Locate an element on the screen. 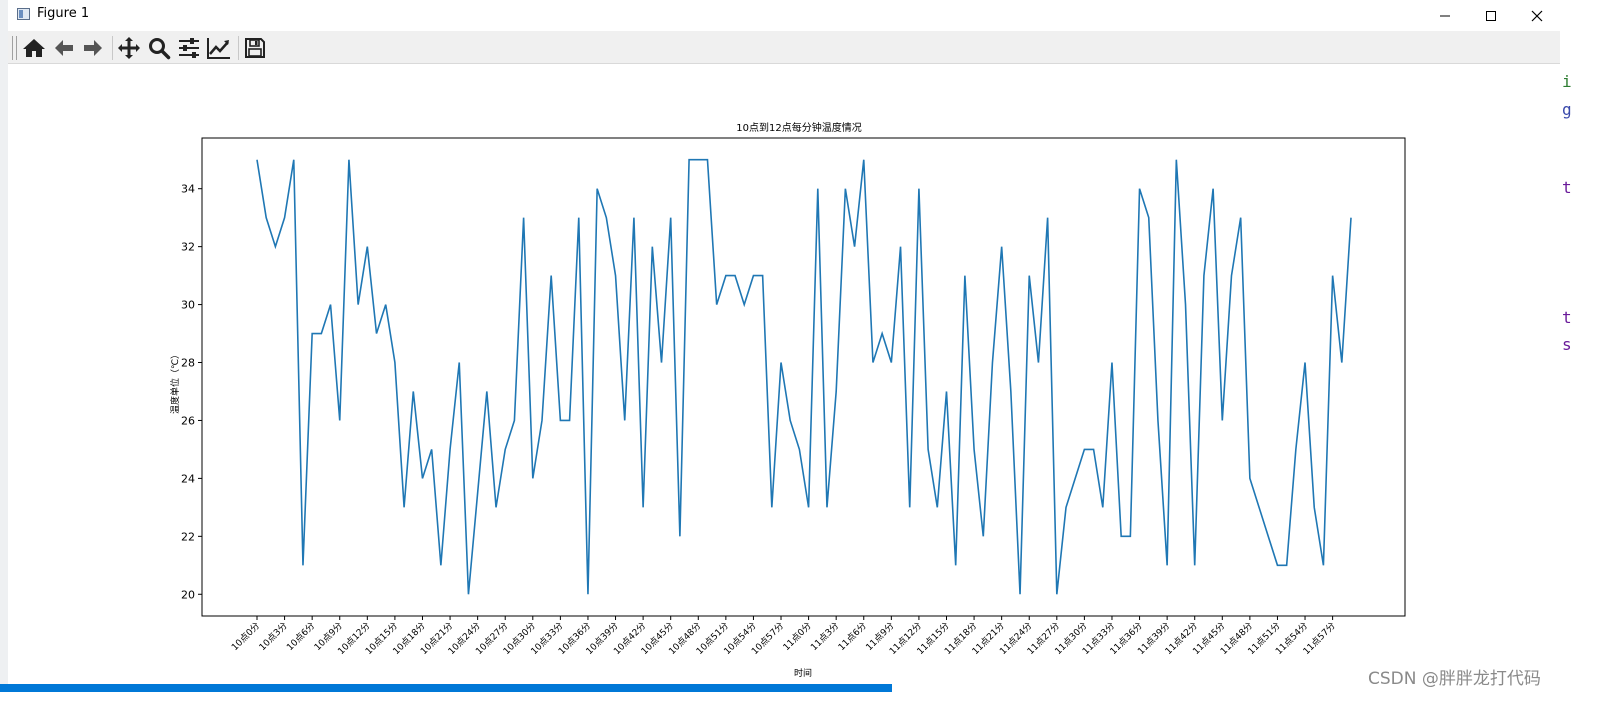 Image resolution: width=1616 pixels, height=713 pixels. configure-subplots-button is located at coordinates (189, 48).